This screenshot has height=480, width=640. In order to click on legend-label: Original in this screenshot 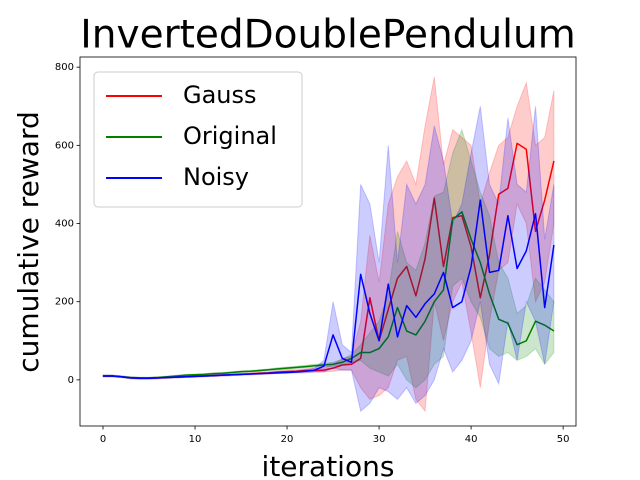, I will do `click(230, 136)`.